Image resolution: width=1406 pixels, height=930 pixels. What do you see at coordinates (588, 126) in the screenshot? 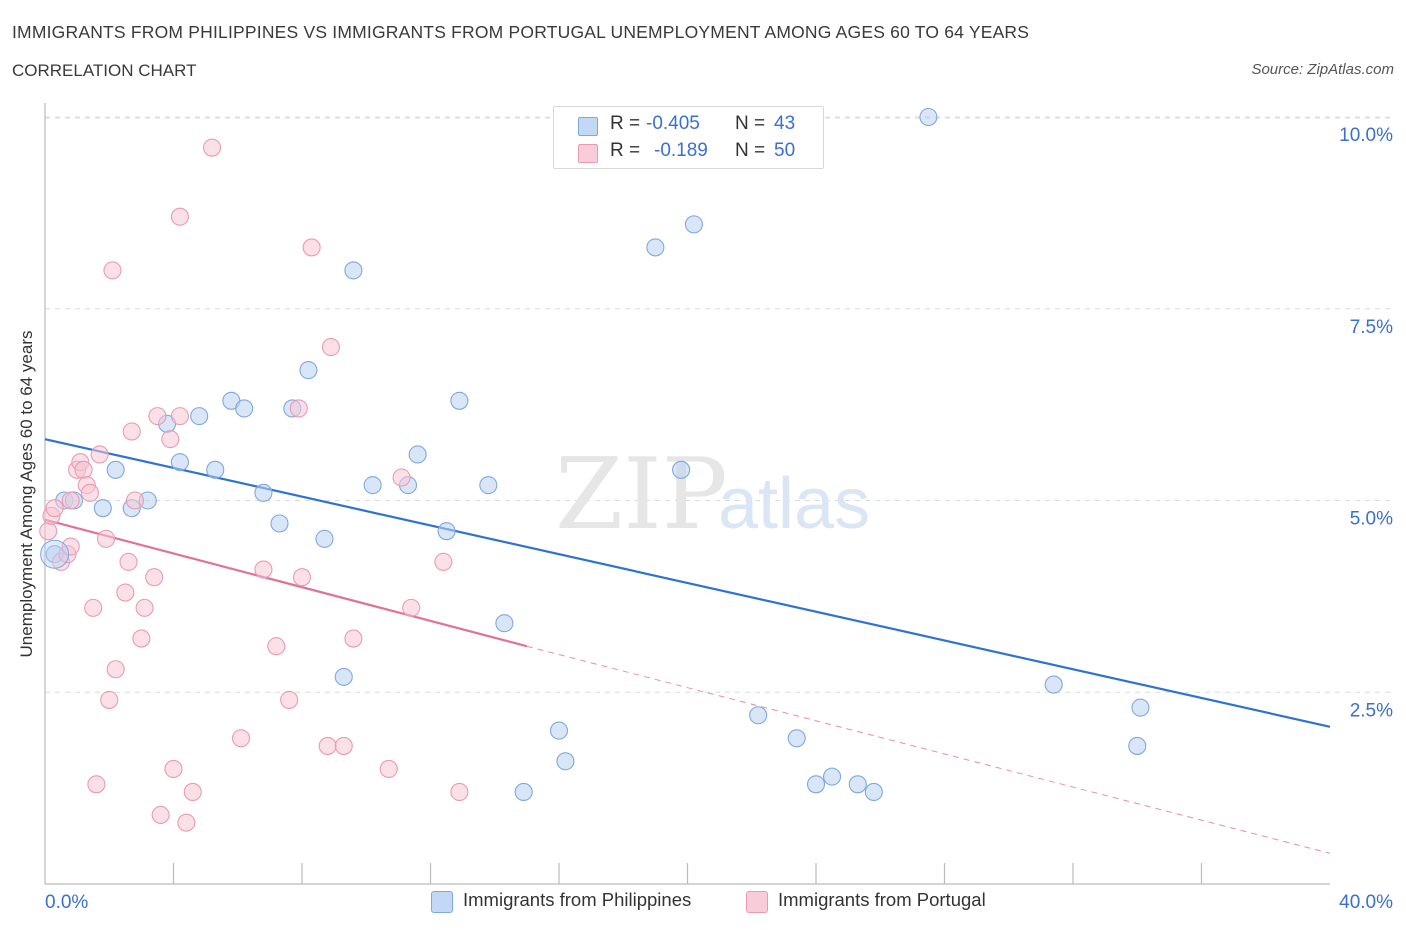
I see `legend-swatch-philippines` at bounding box center [588, 126].